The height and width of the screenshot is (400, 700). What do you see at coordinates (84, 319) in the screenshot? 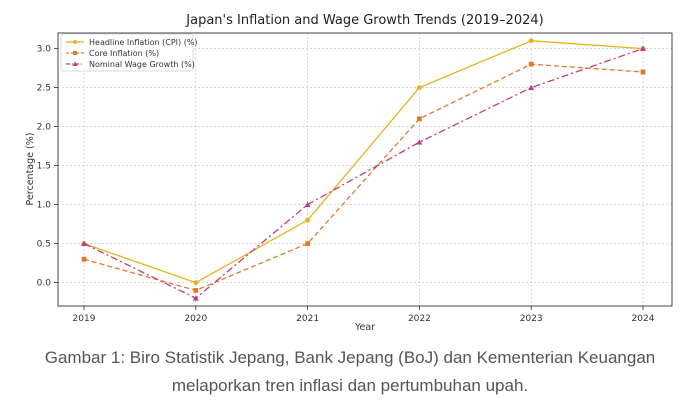
I see `x-tick-label: 2019` at bounding box center [84, 319].